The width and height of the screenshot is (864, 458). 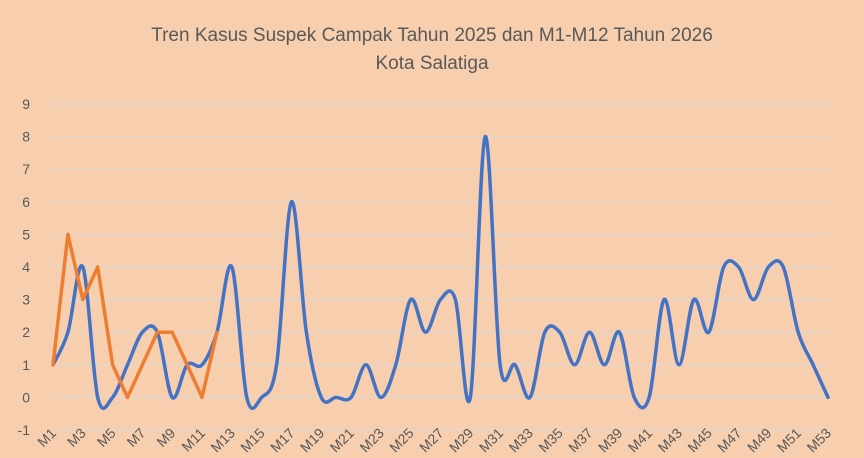 I want to click on chart-subtitle: Kota Salatiga, so click(x=431, y=63).